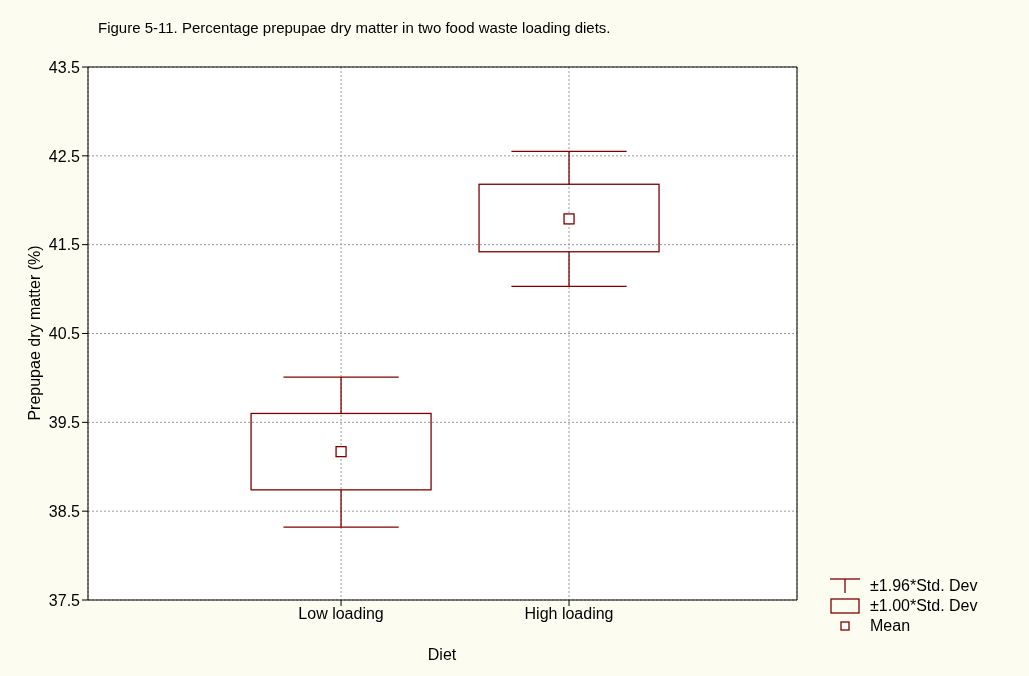 This screenshot has width=1029, height=676. What do you see at coordinates (64, 156) in the screenshot?
I see `y-tick-label: 42.5` at bounding box center [64, 156].